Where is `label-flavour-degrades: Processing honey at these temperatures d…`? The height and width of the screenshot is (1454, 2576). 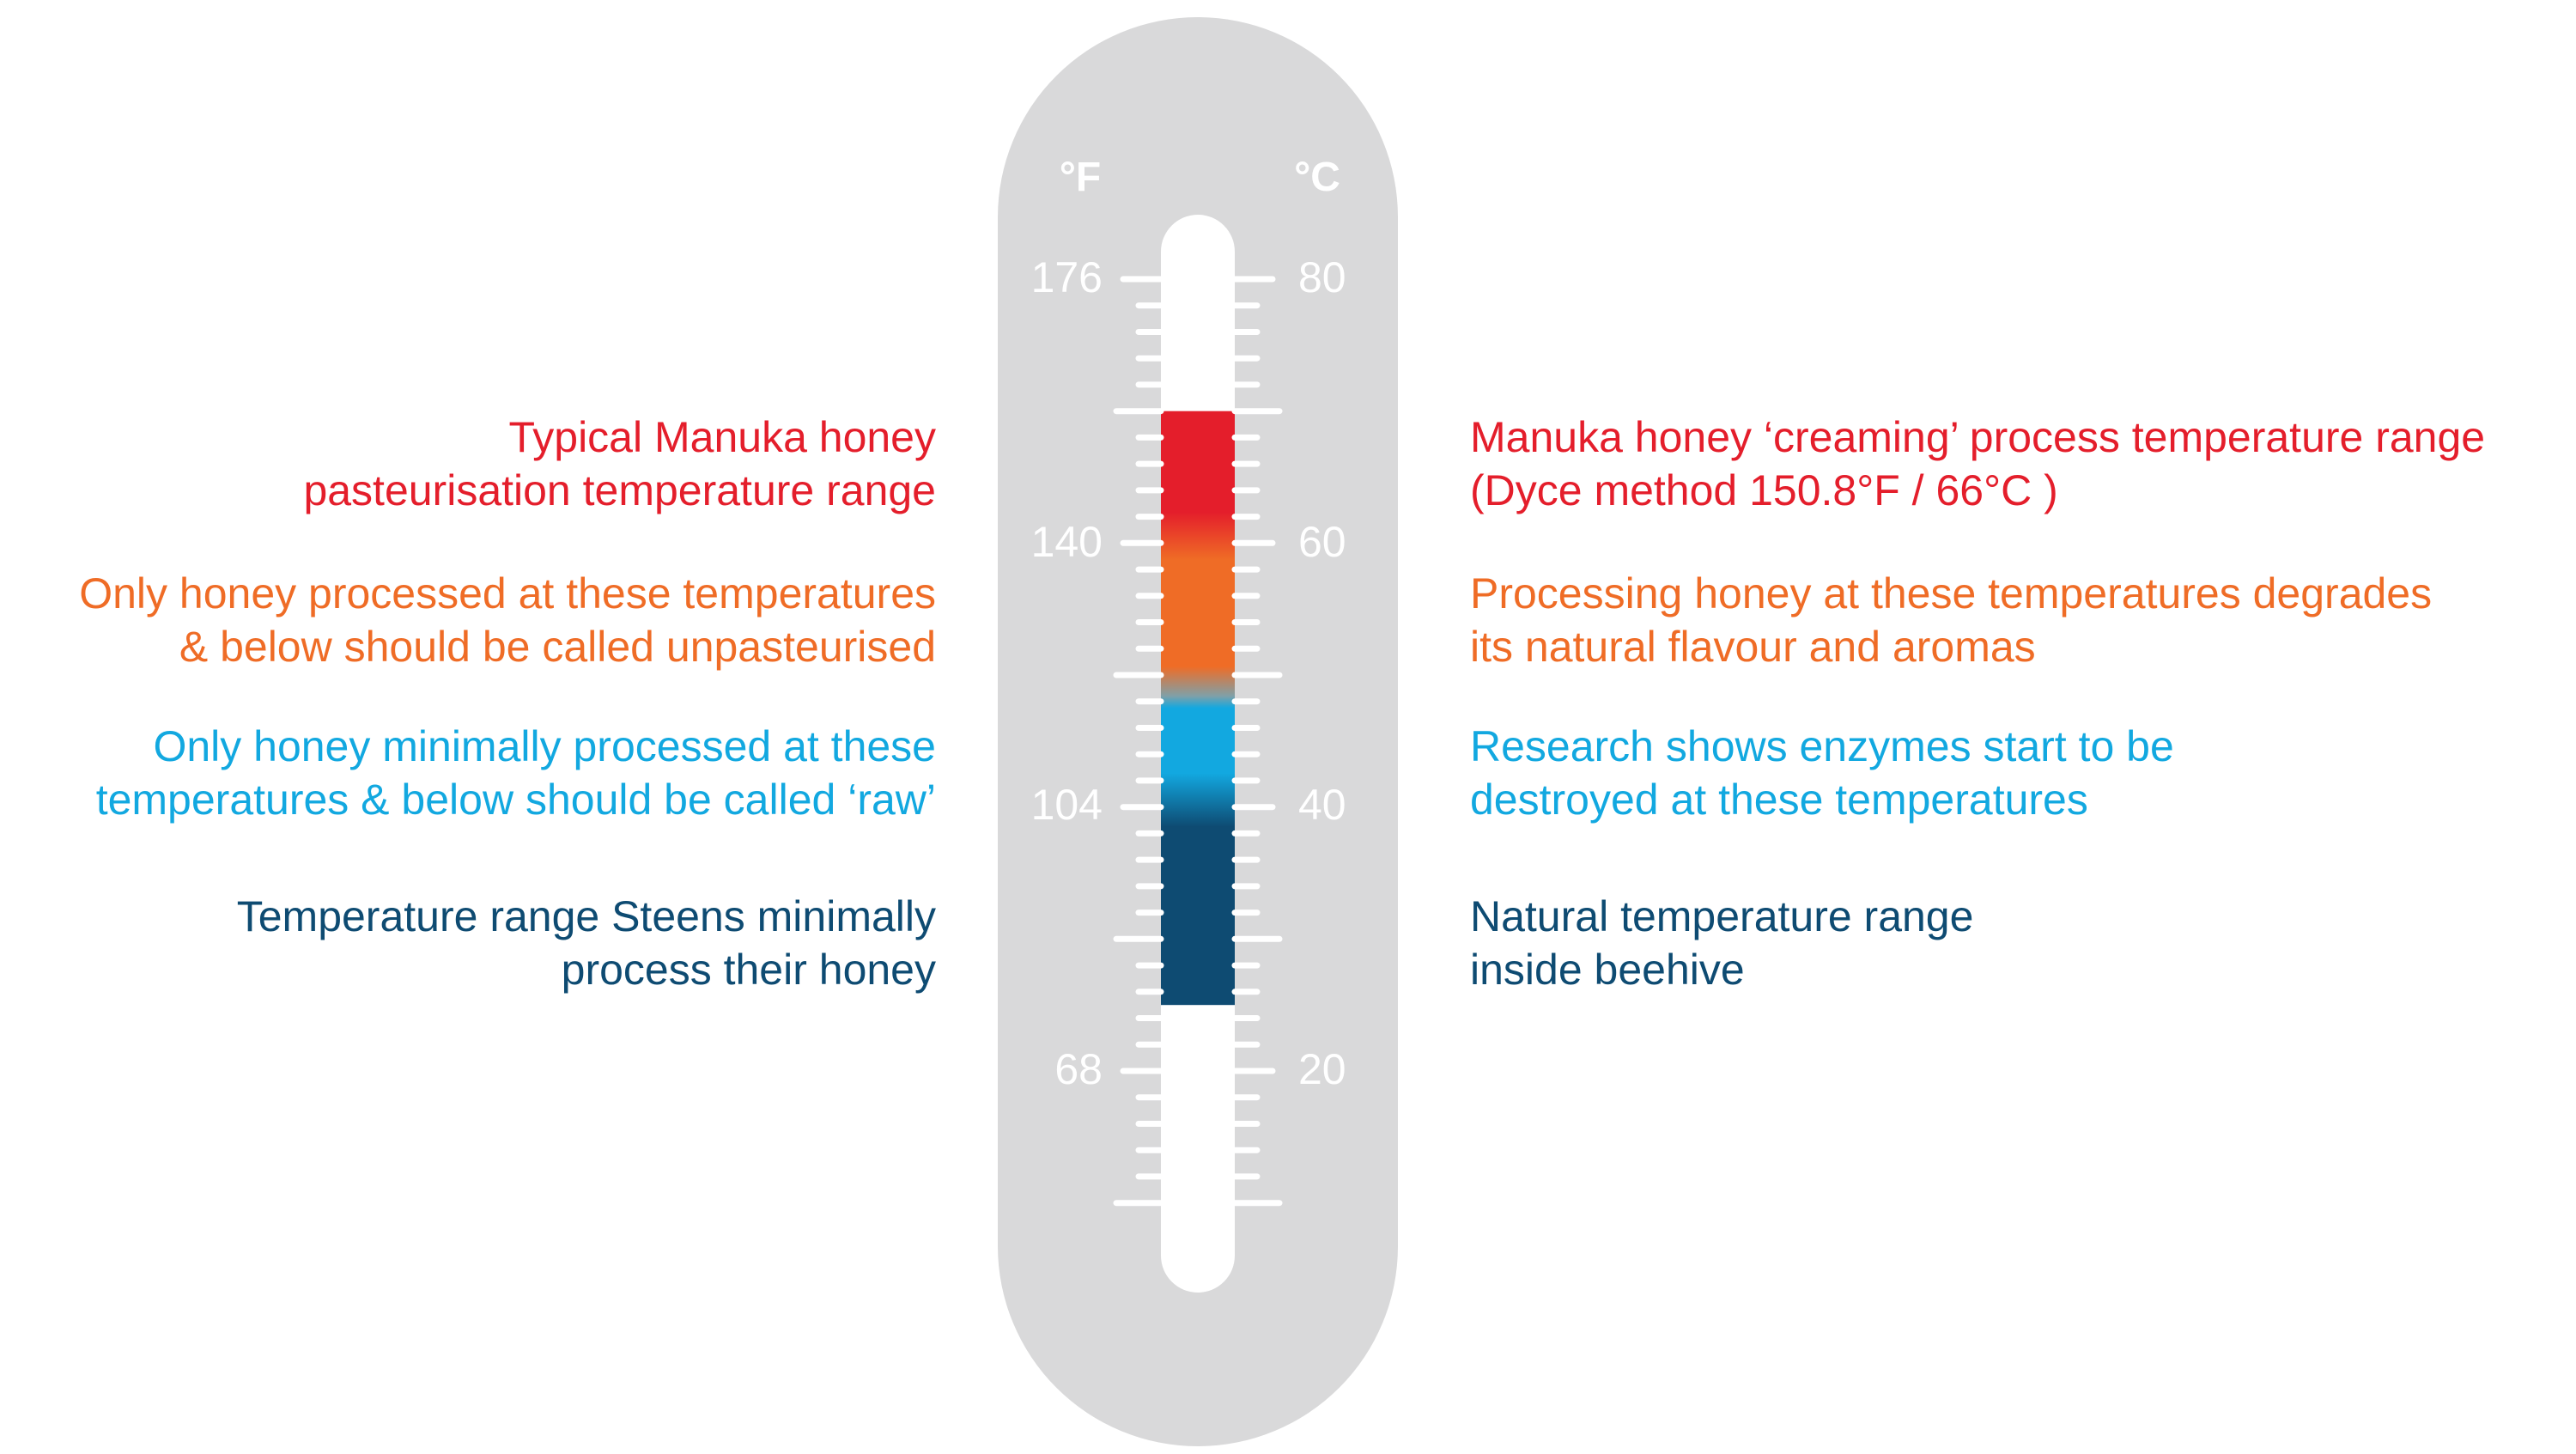 label-flavour-degrades: Processing honey at these temperatures d… is located at coordinates (1952, 620).